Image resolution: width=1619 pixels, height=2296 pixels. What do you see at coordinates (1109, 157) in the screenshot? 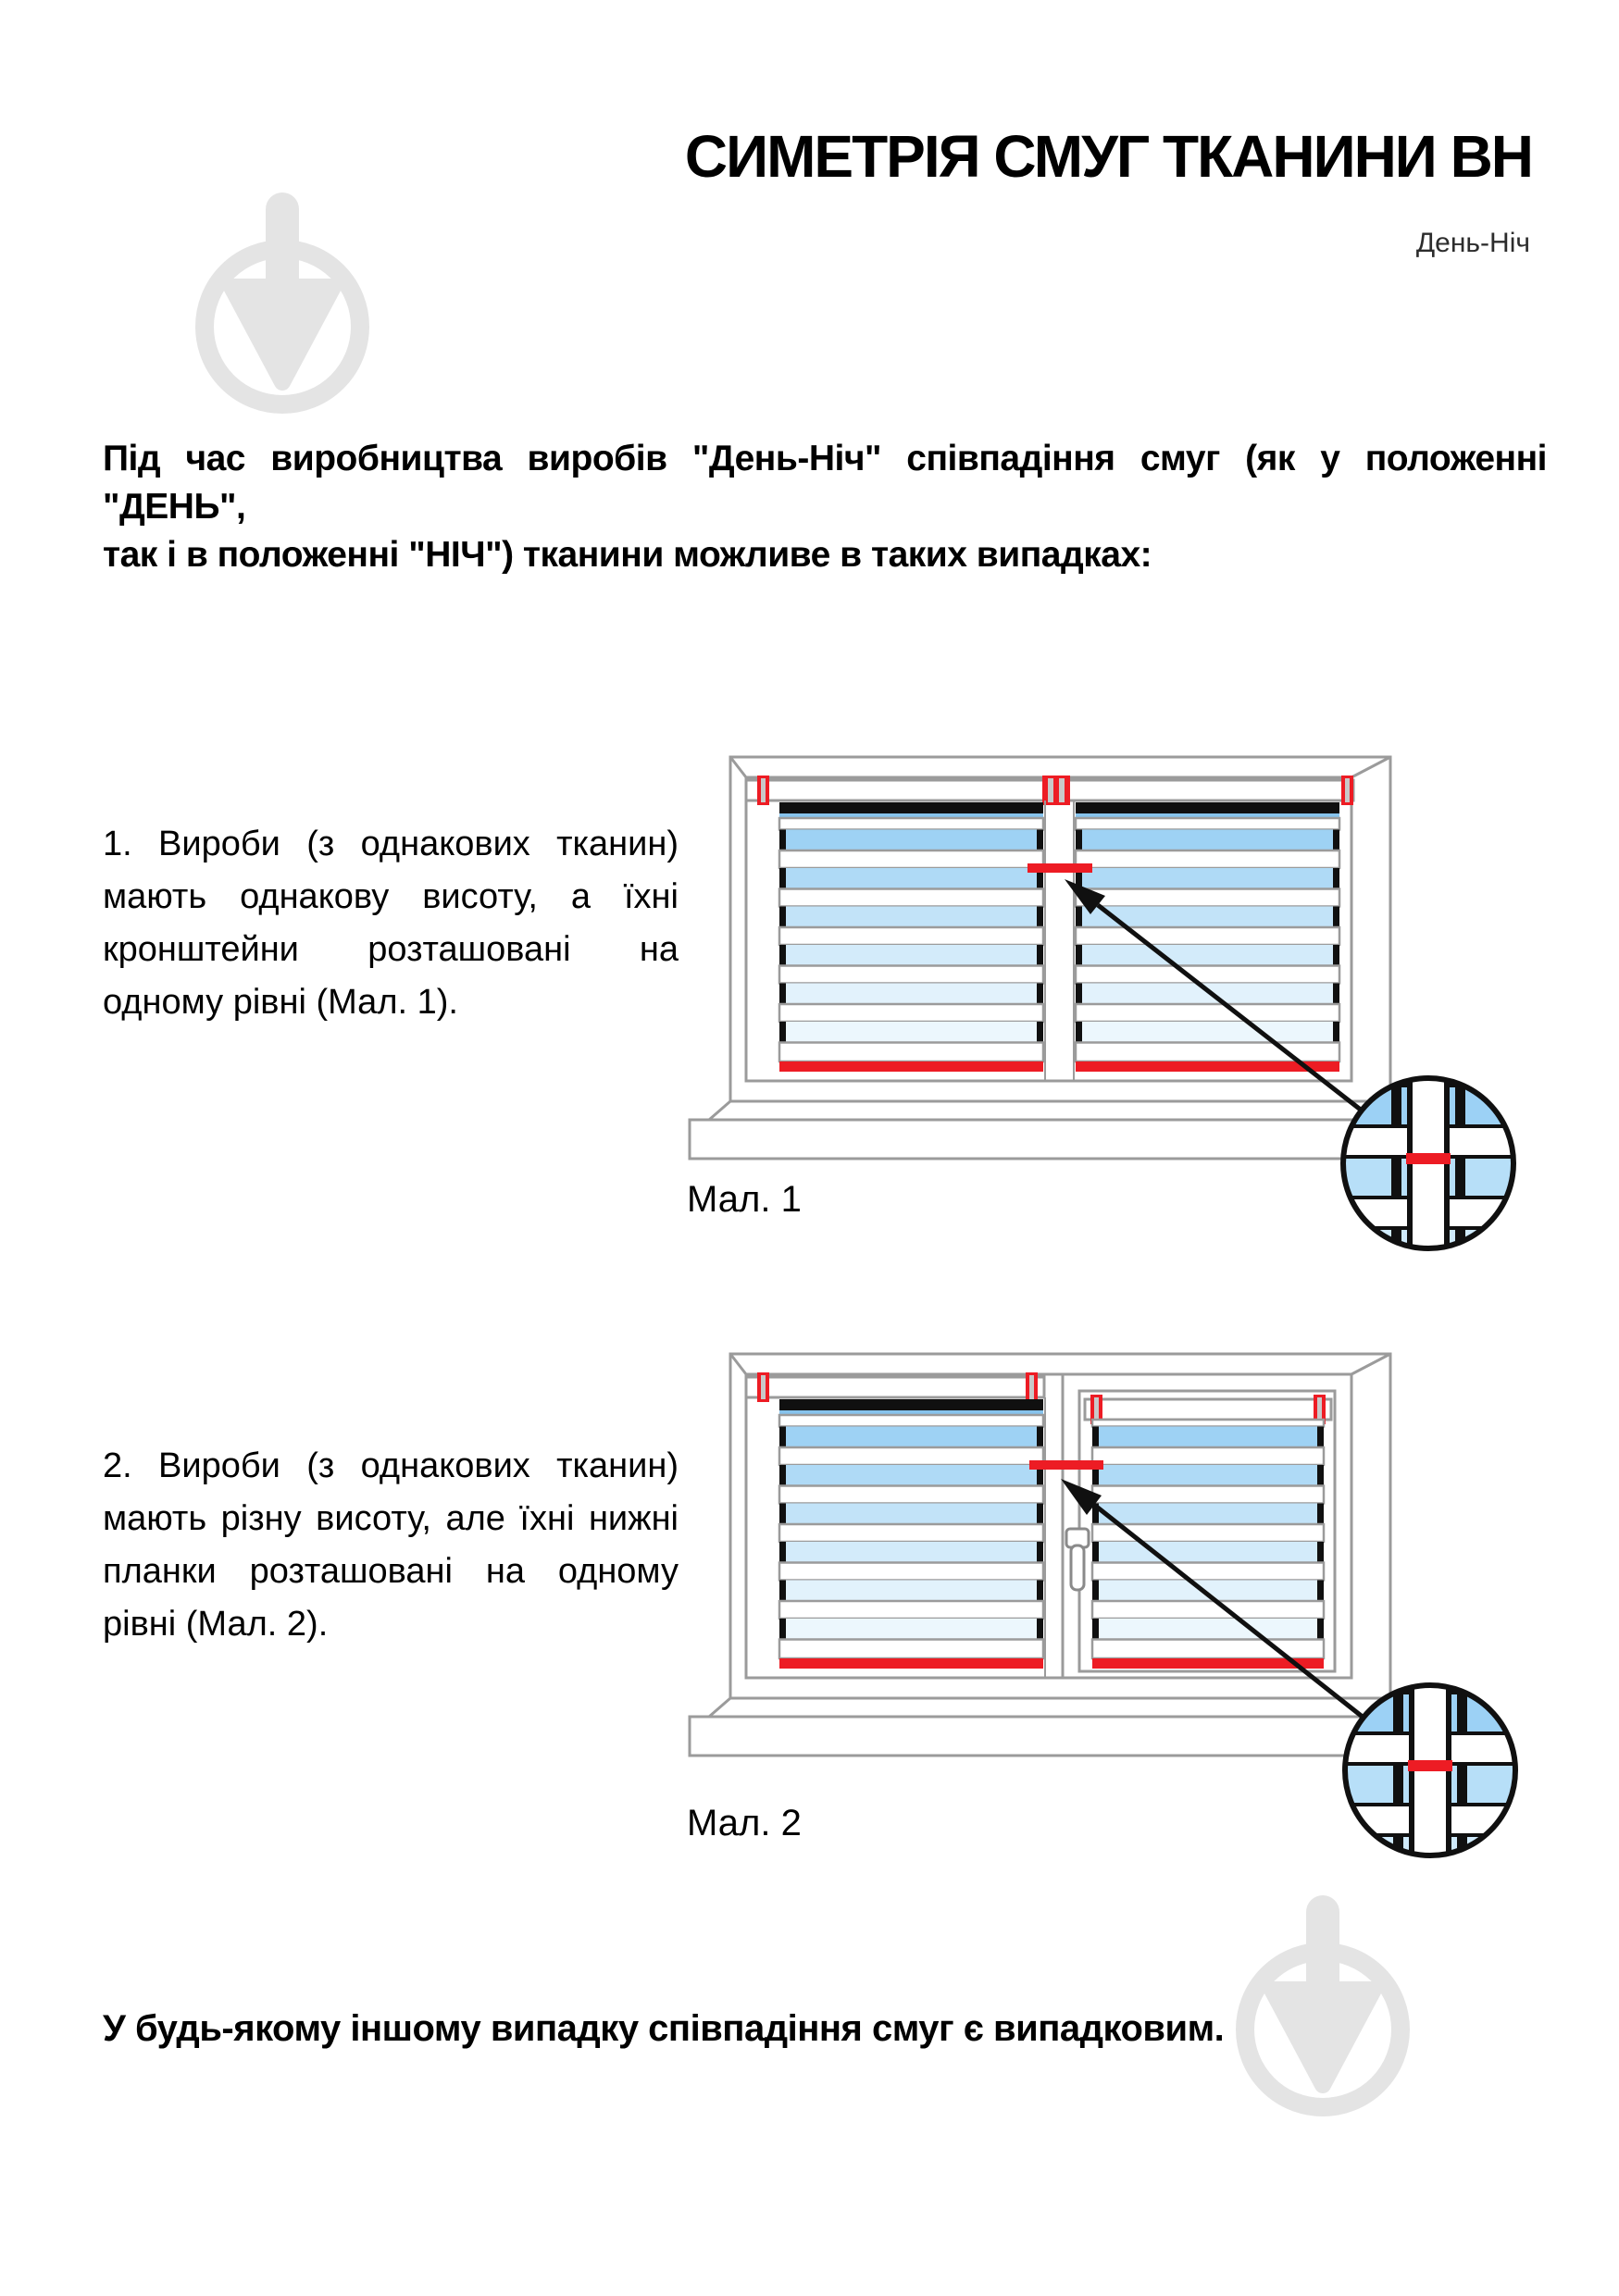
I see `page-title: СИМЕТРІЯ СМУГ ТКАНИНИ ВН` at bounding box center [1109, 157].